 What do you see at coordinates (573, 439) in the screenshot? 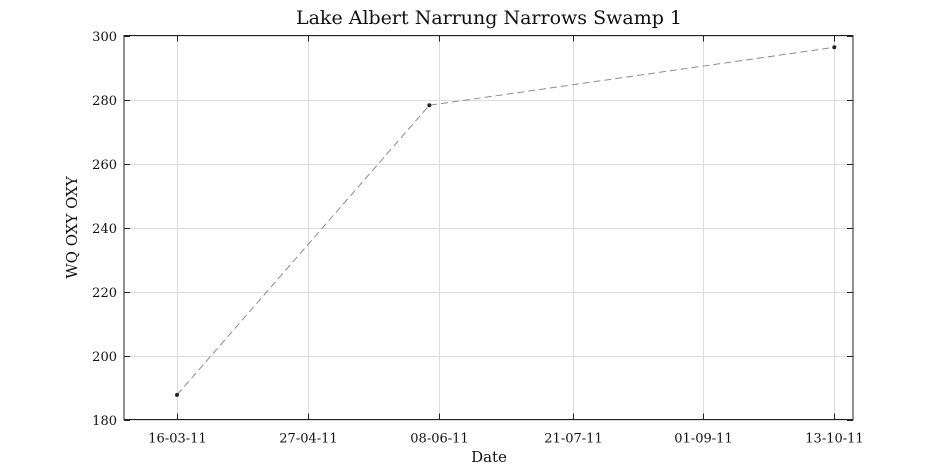
I see `x-tick-label: 21-07-11` at bounding box center [573, 439].